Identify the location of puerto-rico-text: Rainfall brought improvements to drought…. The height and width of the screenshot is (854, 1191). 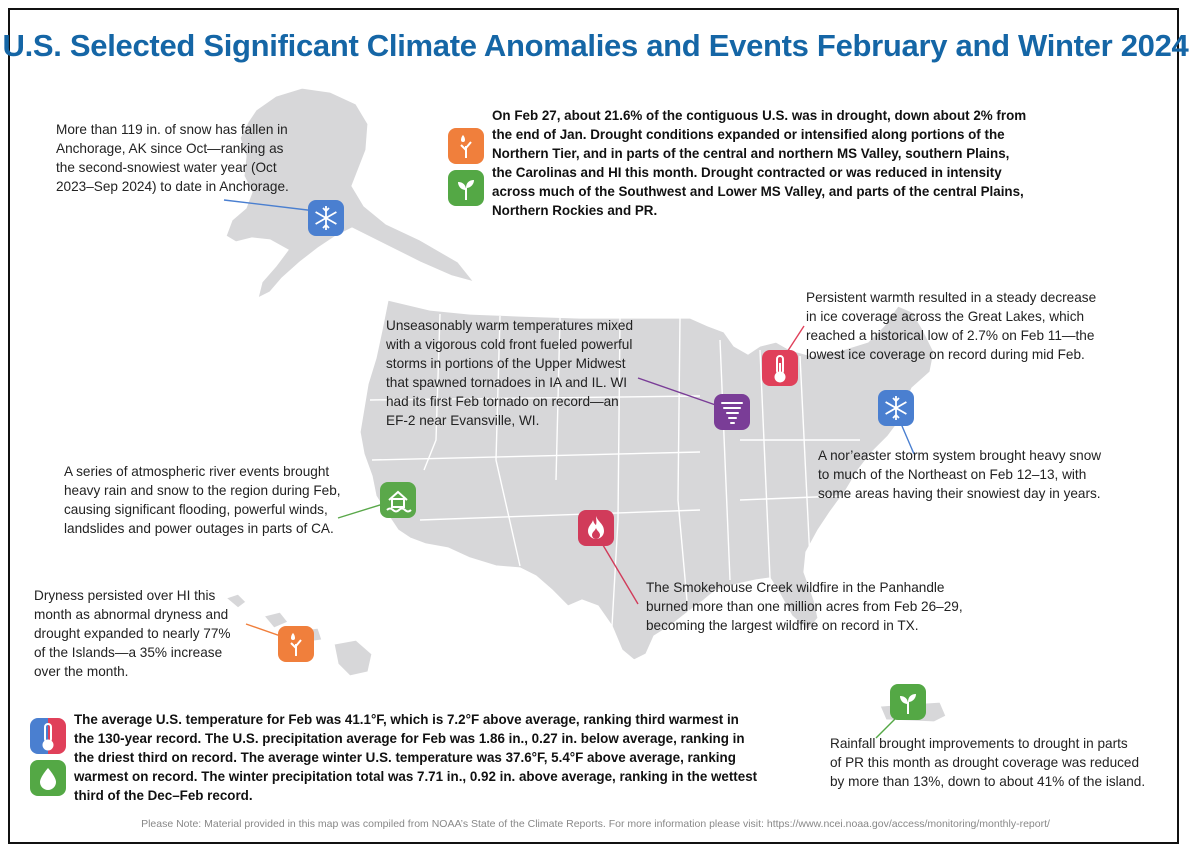
(988, 762).